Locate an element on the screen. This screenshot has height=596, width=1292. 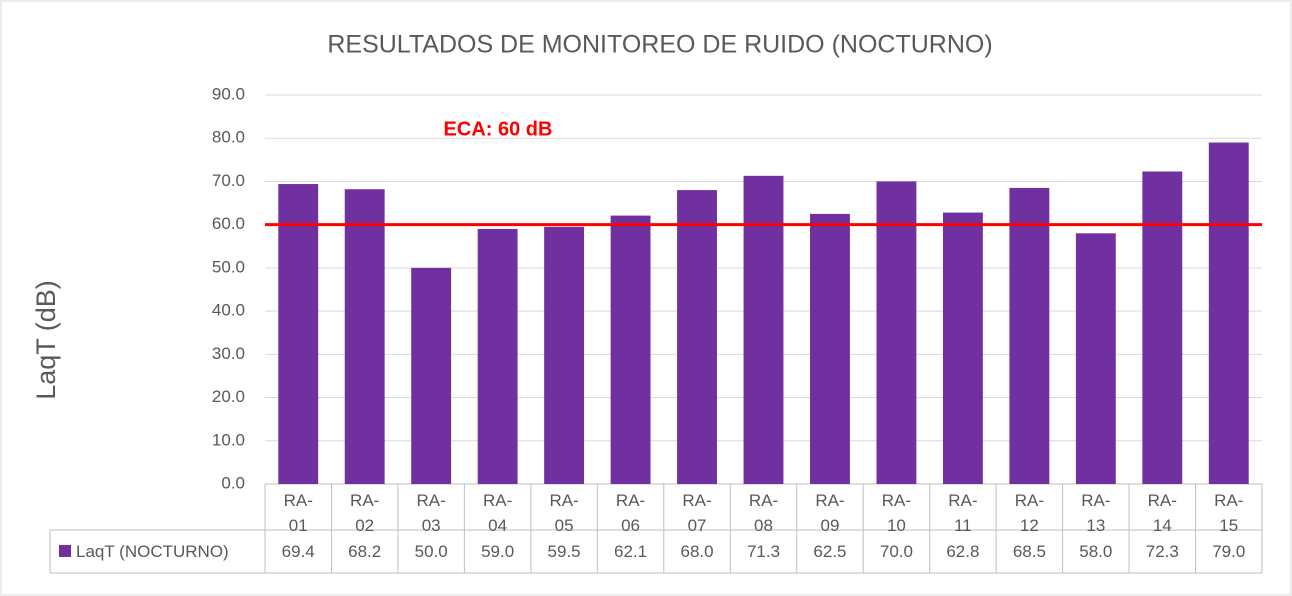
x-tick-label: RA-06 is located at coordinates (630, 513).